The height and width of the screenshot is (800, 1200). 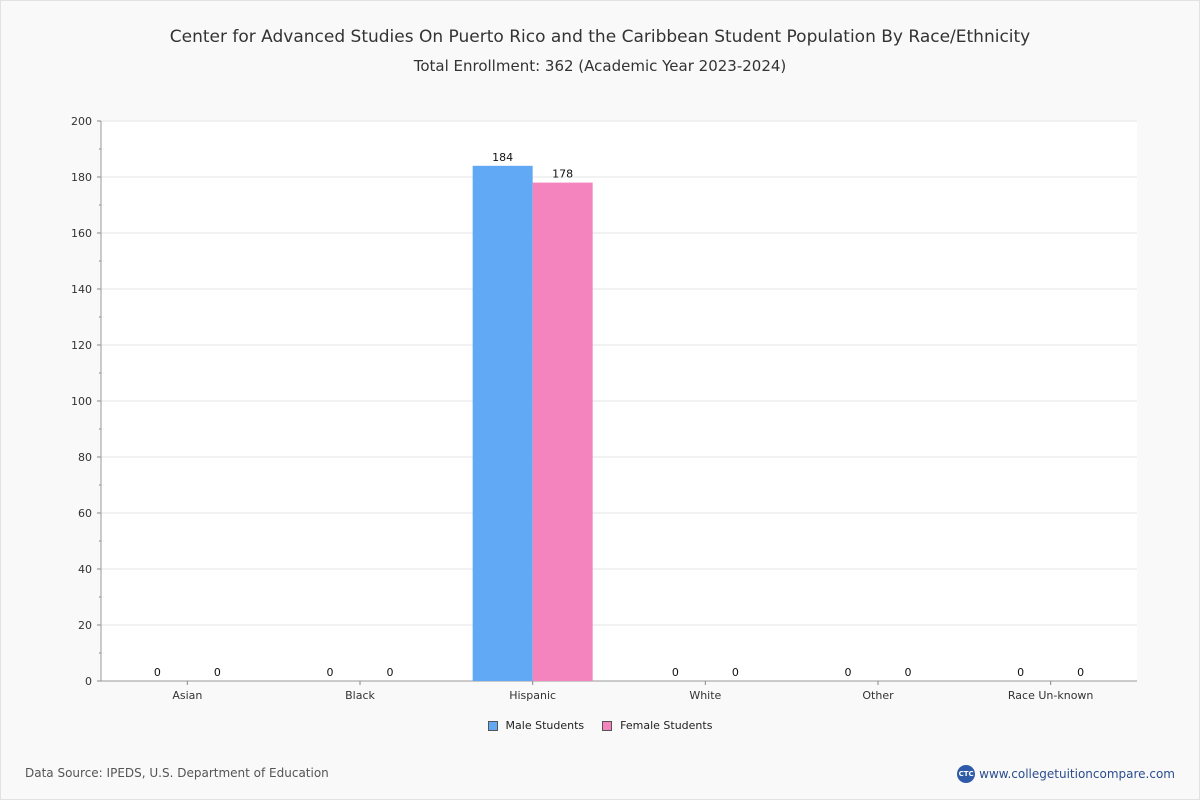 I want to click on y-tick-label: 180, so click(x=81, y=177).